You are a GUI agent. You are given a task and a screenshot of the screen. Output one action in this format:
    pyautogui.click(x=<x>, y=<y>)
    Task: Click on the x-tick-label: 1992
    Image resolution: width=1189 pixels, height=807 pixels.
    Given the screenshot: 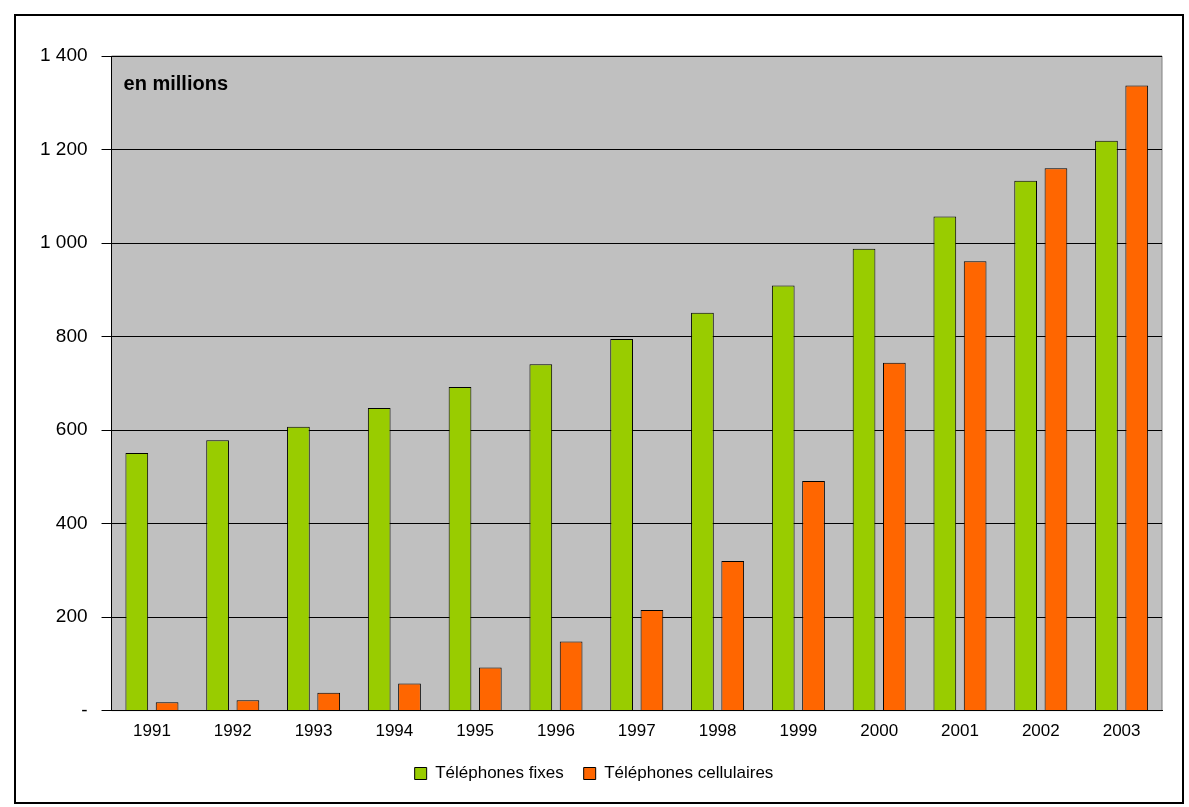 What is the action you would take?
    pyautogui.click(x=232, y=731)
    